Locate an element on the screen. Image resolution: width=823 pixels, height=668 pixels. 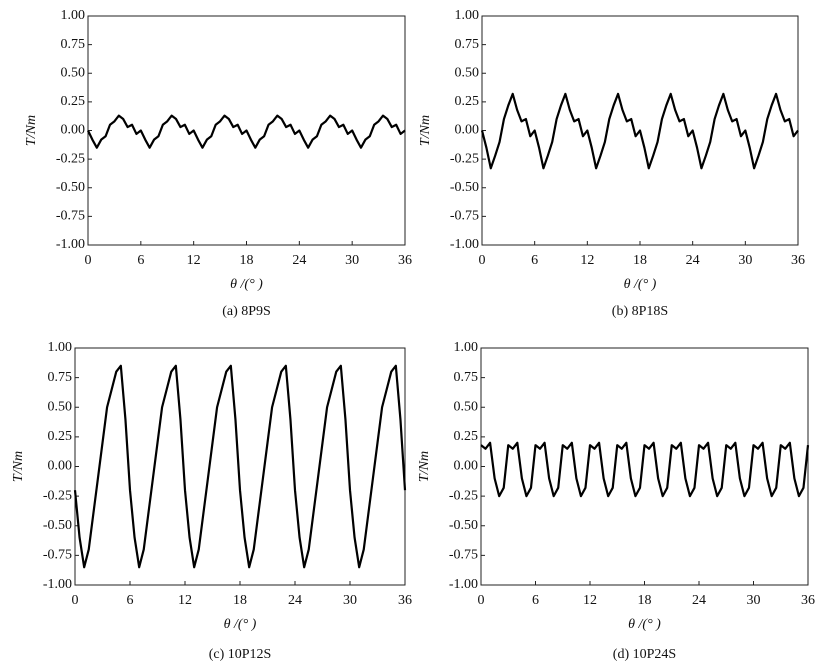
caption: (b) 8P18S is located at coordinates (640, 311).